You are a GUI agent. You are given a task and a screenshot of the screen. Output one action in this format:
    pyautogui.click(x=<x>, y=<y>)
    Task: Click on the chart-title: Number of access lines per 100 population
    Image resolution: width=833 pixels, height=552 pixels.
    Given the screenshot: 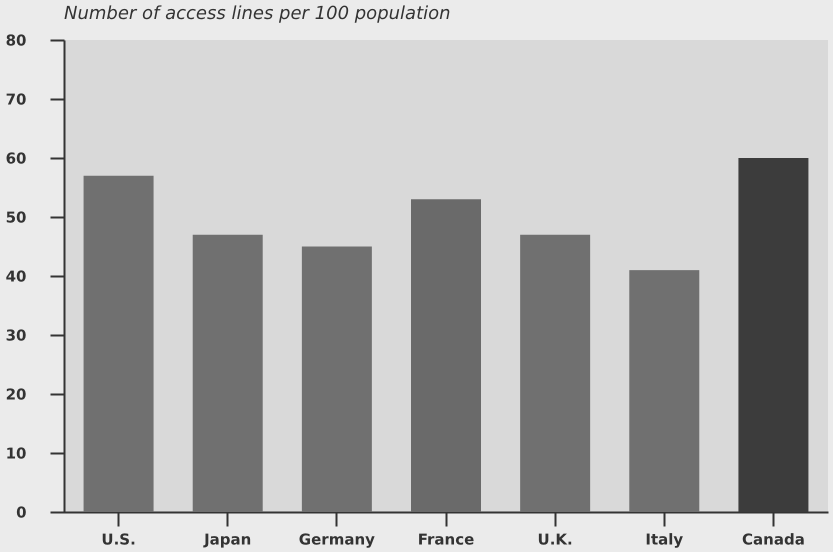 What is the action you would take?
    pyautogui.click(x=257, y=13)
    